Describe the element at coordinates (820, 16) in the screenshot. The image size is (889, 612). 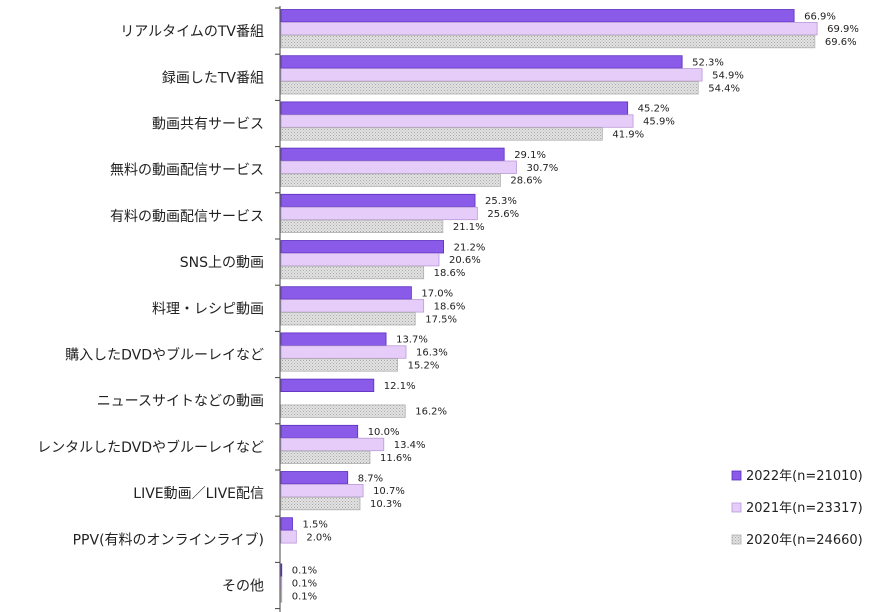
I see `data-label: 66.9%` at that location.